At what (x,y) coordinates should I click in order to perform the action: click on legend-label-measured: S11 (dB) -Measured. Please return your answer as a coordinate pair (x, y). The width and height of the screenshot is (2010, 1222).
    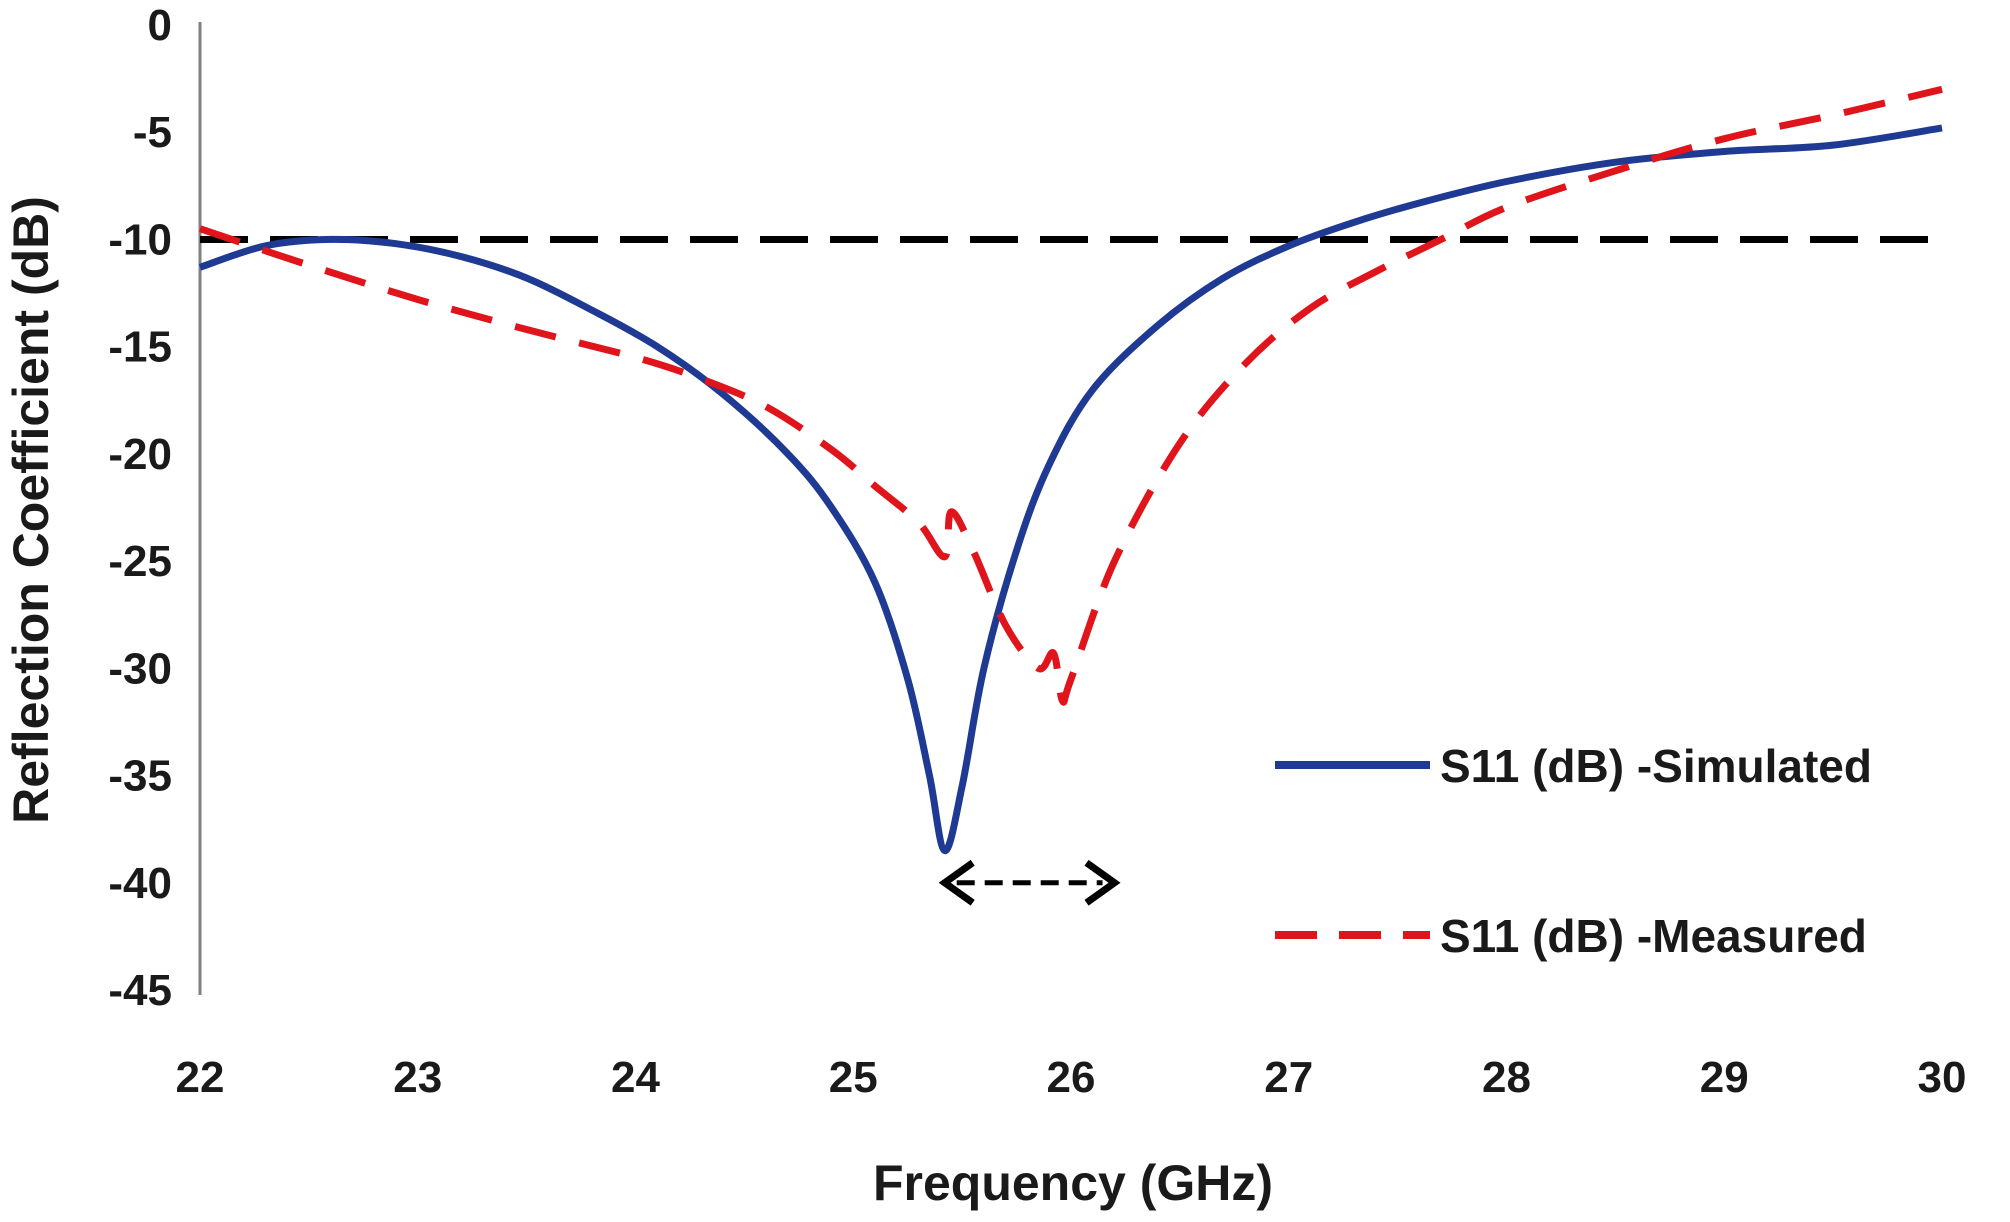
    Looking at the image, I should click on (1653, 936).